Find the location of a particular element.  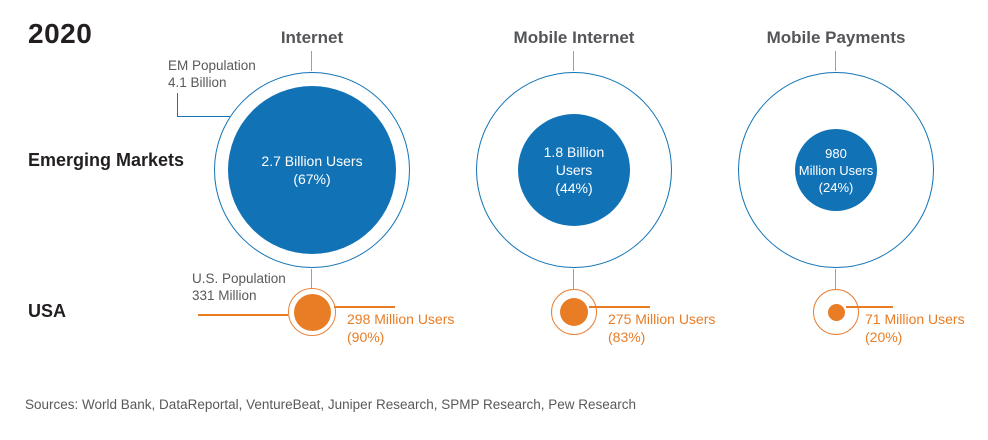

em-population-label: EM Population 4.1 Billion is located at coordinates (212, 74).